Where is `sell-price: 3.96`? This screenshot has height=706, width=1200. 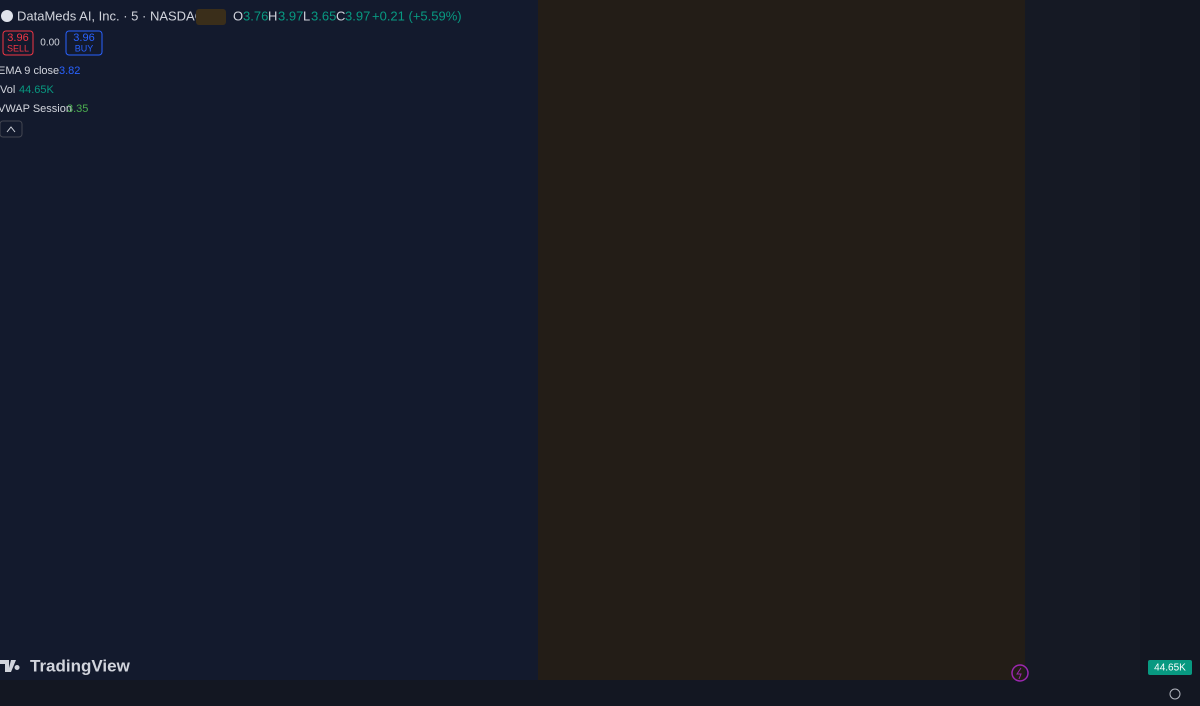
sell-price: 3.96 is located at coordinates (17, 38).